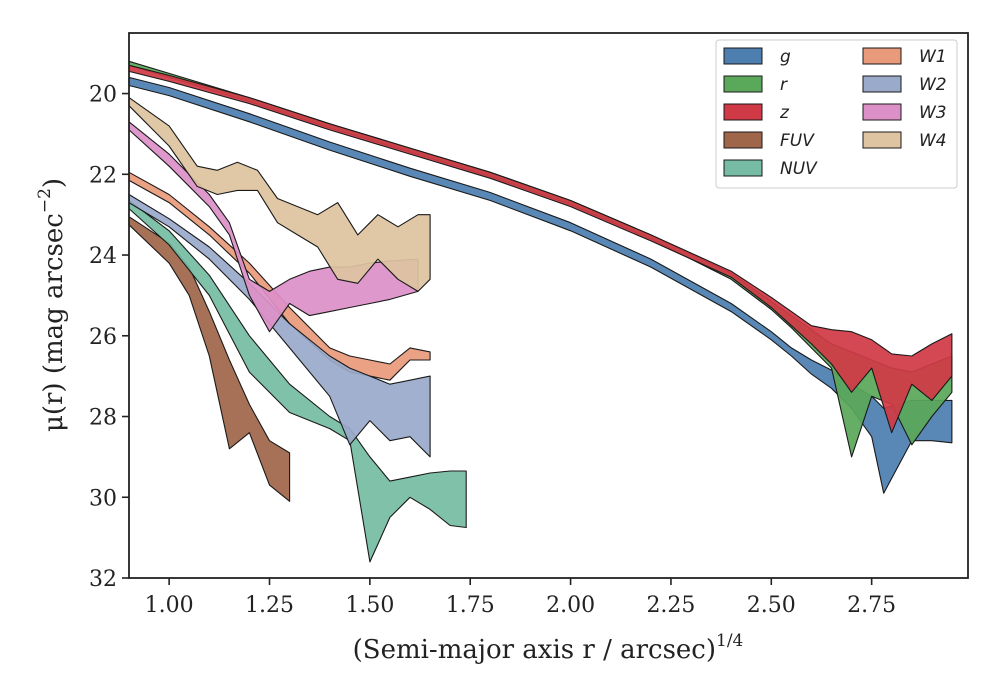 Image resolution: width=1000 pixels, height=700 pixels. Describe the element at coordinates (470, 605) in the screenshot. I see `x-tick-label: 1.75` at that location.